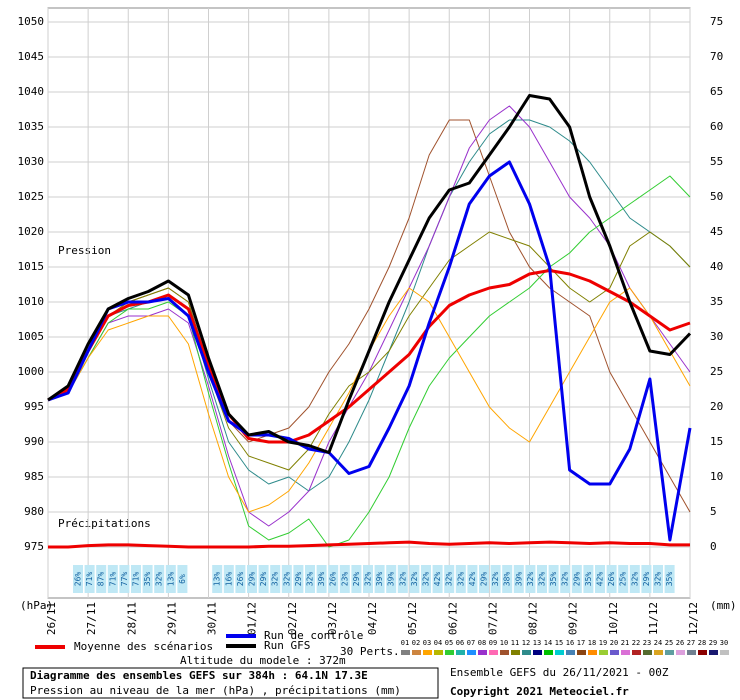  I want to click on prob-label: 39%, so click(379, 579).